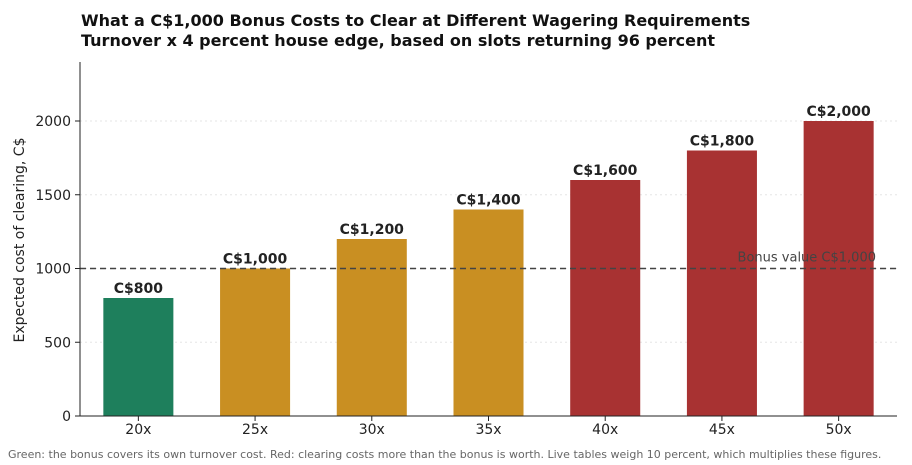 Image resolution: width=912 pixels, height=465 pixels. I want to click on x-tick-label: 25x, so click(255, 430).